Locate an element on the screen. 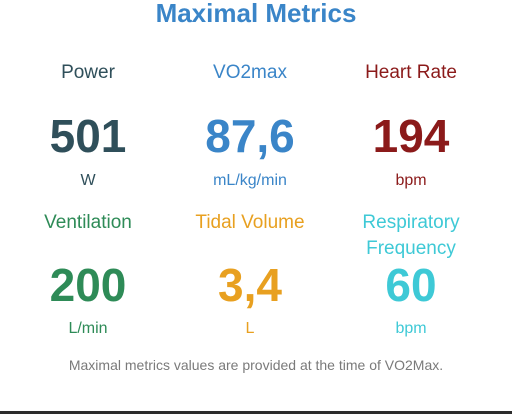  metric-value: 60 is located at coordinates (411, 285).